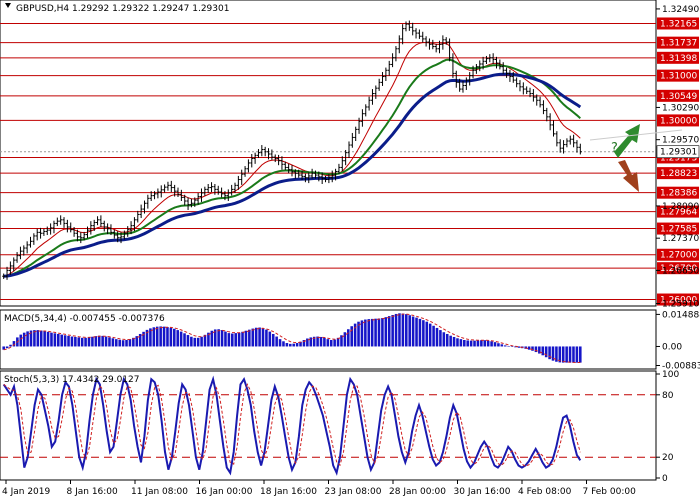  Describe the element at coordinates (8, 5) in the screenshot. I see `dropdown-arrow-icon` at that location.